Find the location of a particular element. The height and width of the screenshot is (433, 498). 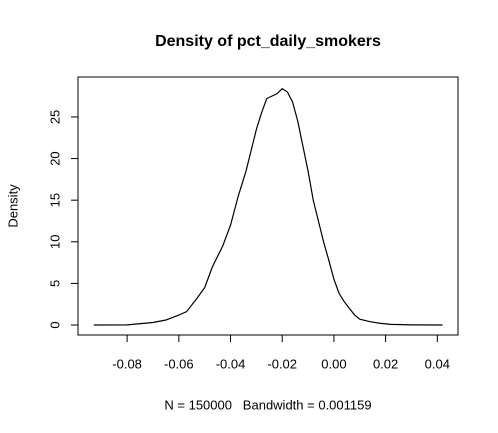

y-tick-label: 10 is located at coordinates (54, 242).